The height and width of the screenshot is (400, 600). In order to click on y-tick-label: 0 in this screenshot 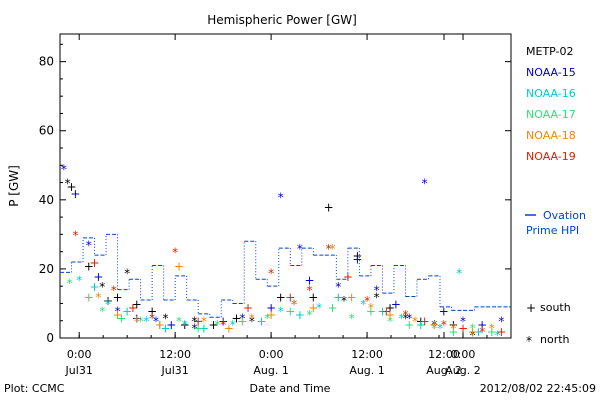, I will do `click(50, 338)`.